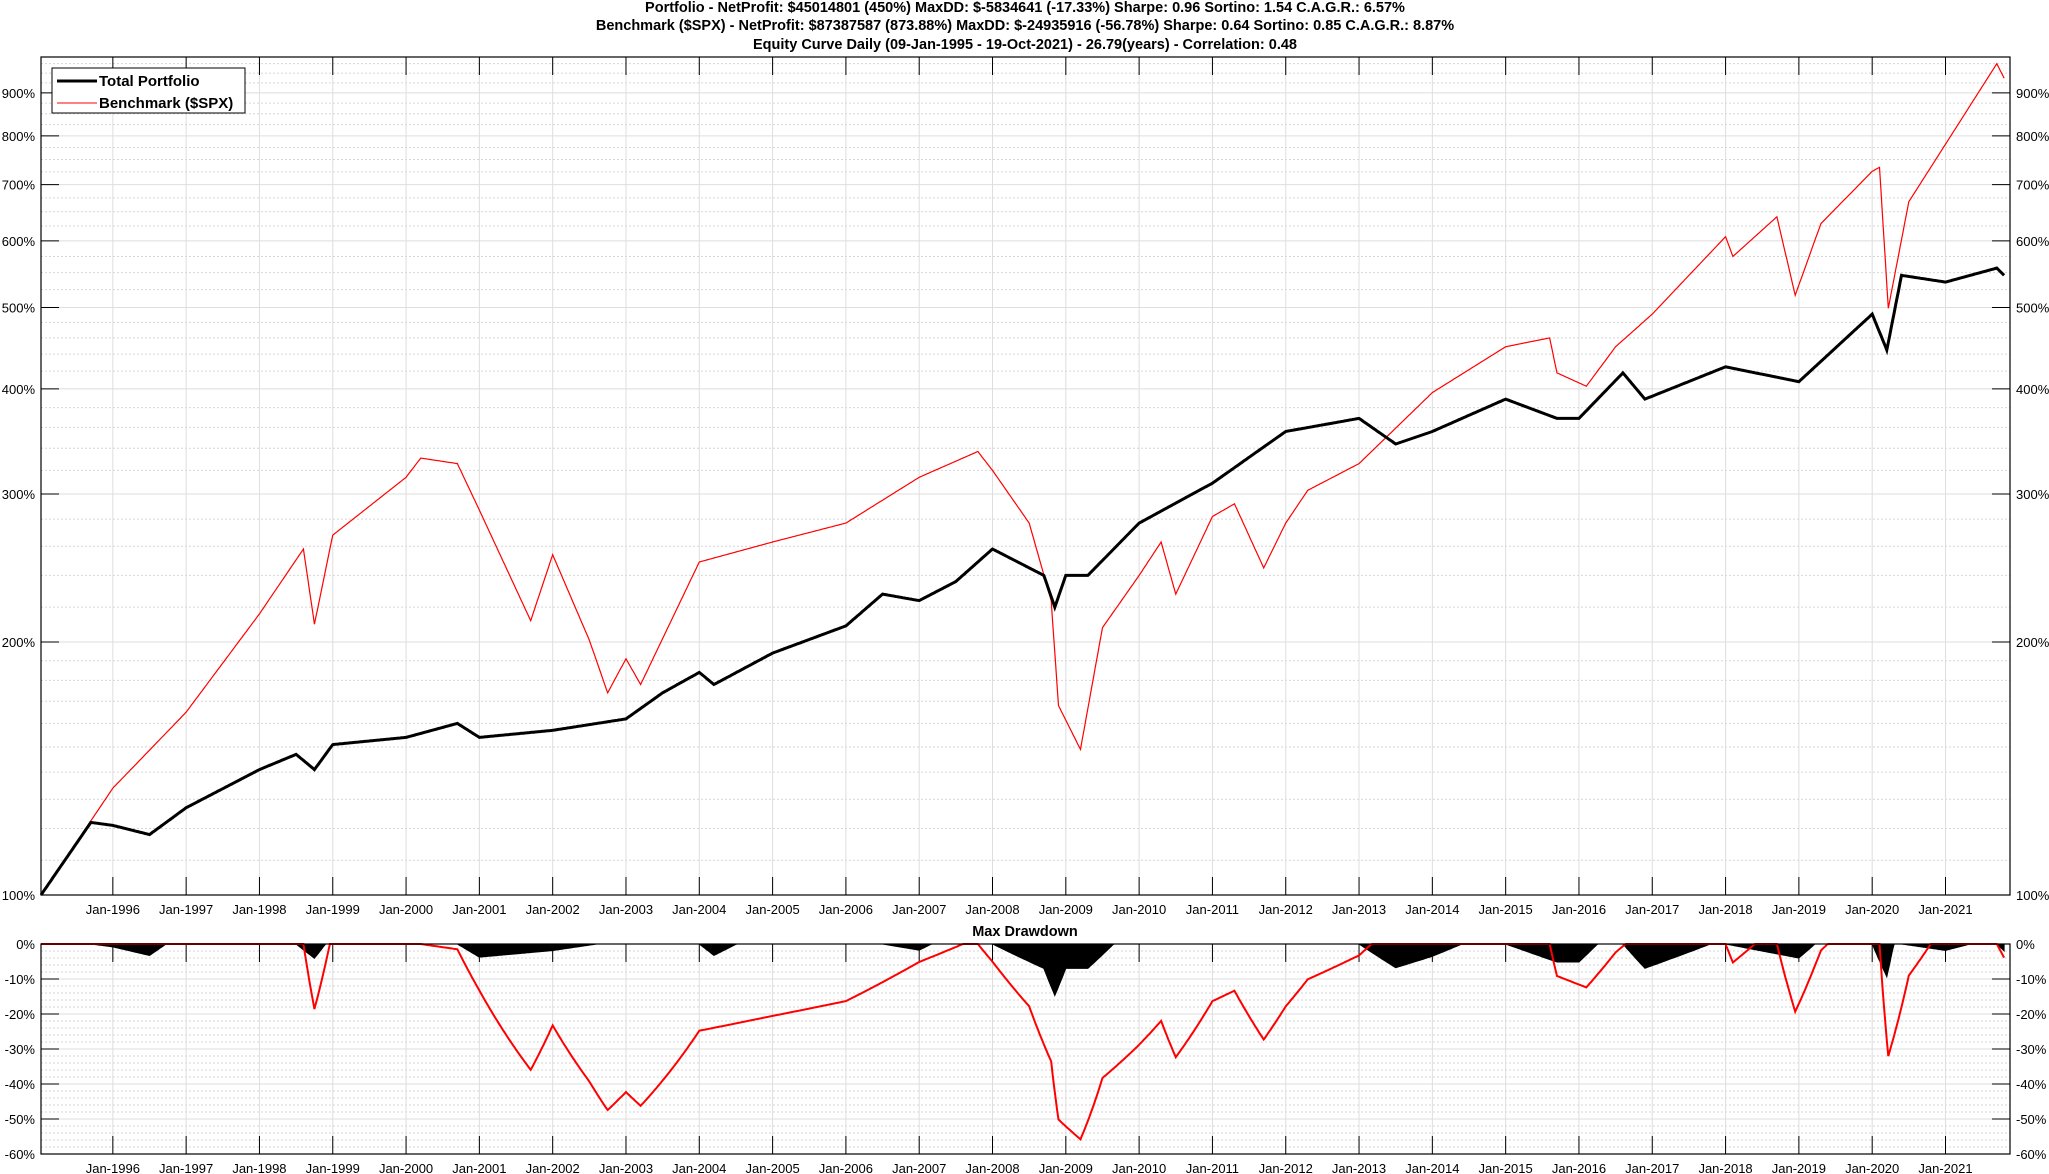 The width and height of the screenshot is (2049, 1174). What do you see at coordinates (25, 944) in the screenshot?
I see `y-tick-label-left: 0%` at bounding box center [25, 944].